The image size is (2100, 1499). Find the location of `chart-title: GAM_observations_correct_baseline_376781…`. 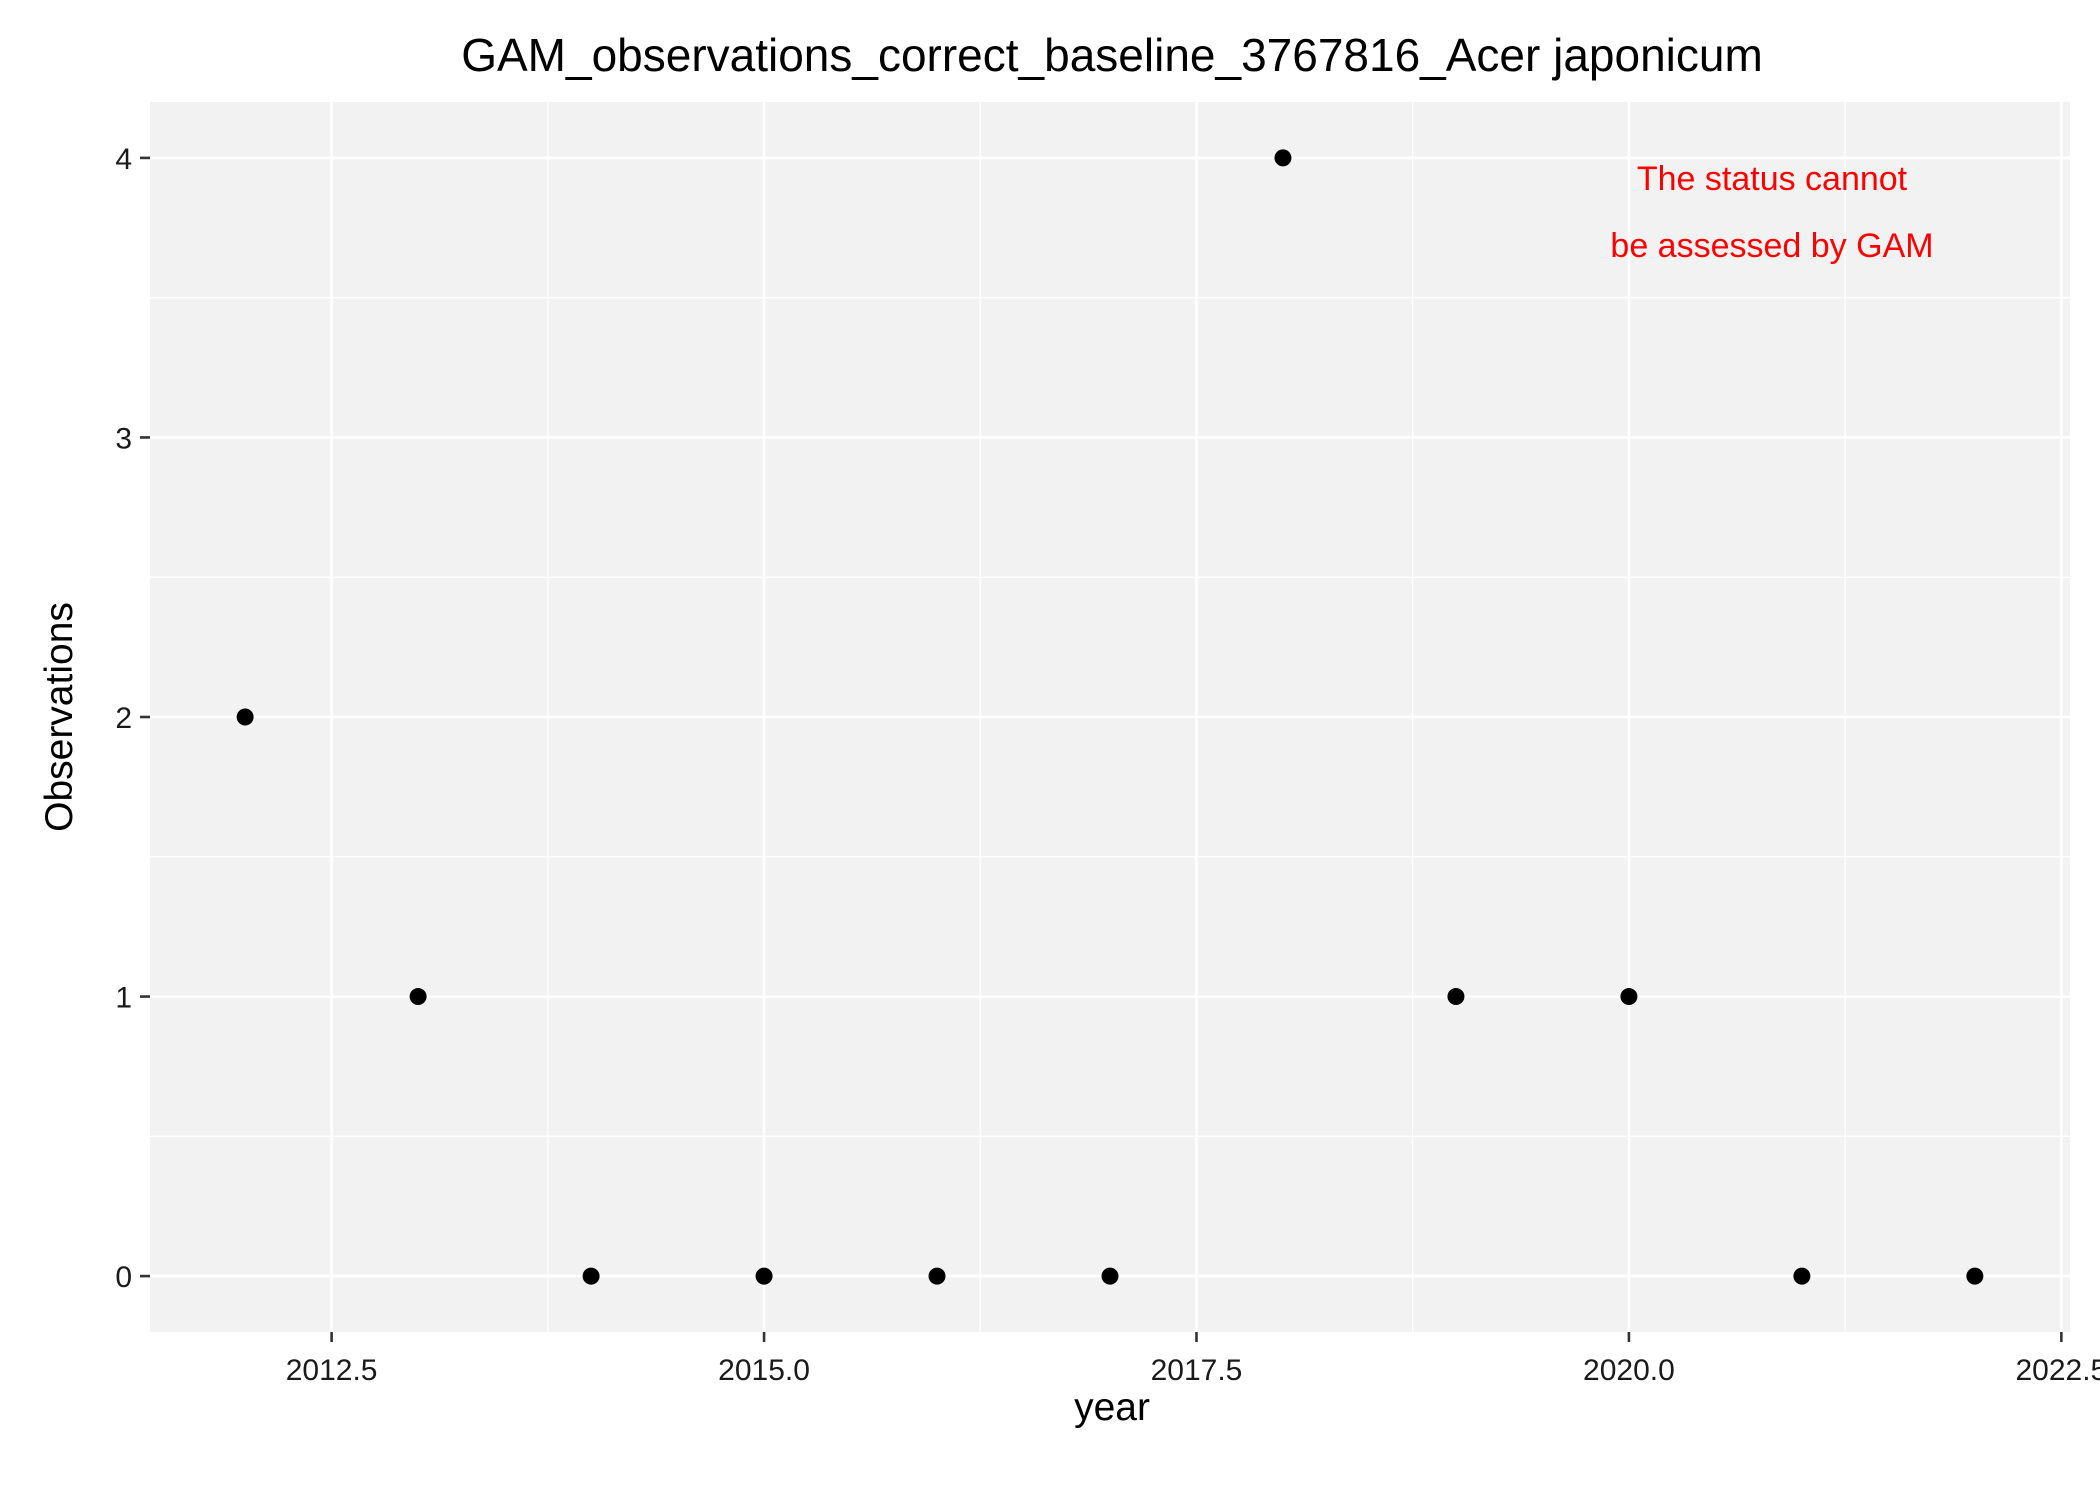

chart-title: GAM_observations_correct_baseline_376781… is located at coordinates (1112, 55).